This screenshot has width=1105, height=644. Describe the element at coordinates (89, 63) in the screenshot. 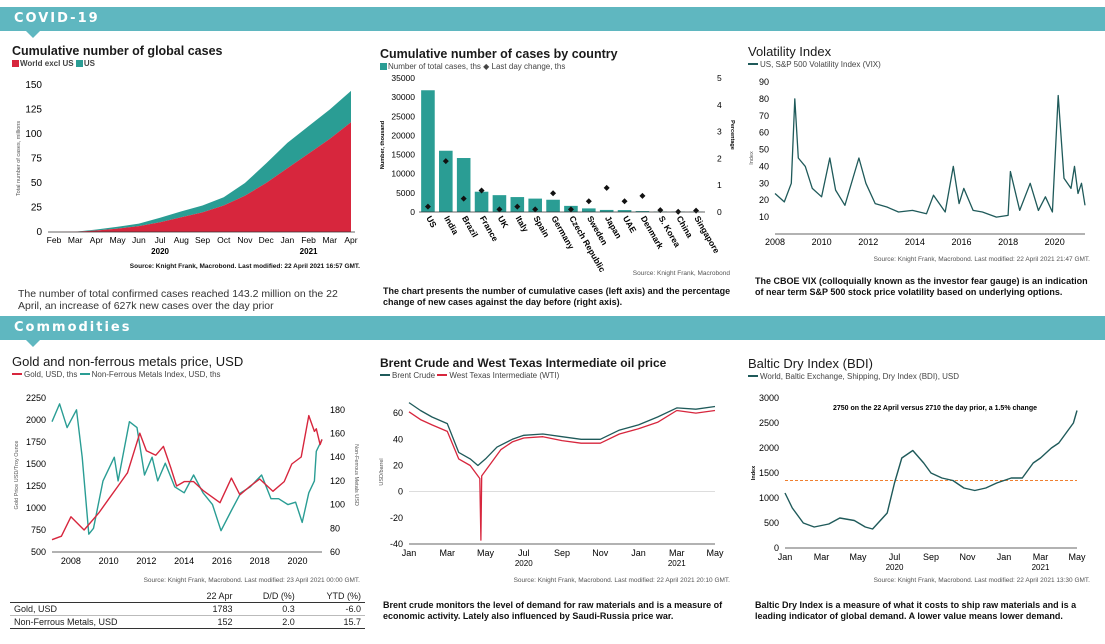

I see `legend-label-us: US` at that location.